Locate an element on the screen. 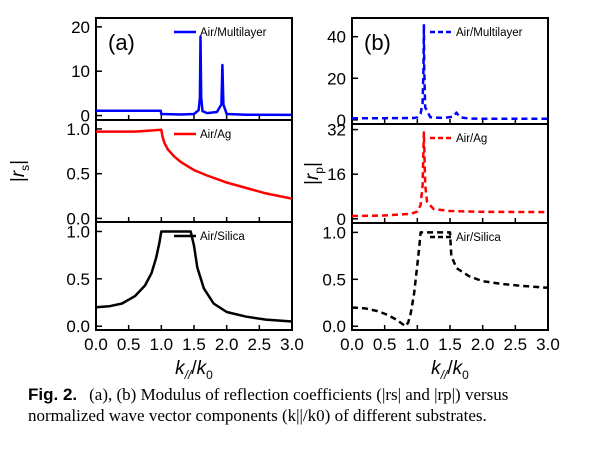 Image resolution: width=592 pixels, height=468 pixels. subplot-1: 0 16 32 Air/Ag is located at coordinates (438, 175).